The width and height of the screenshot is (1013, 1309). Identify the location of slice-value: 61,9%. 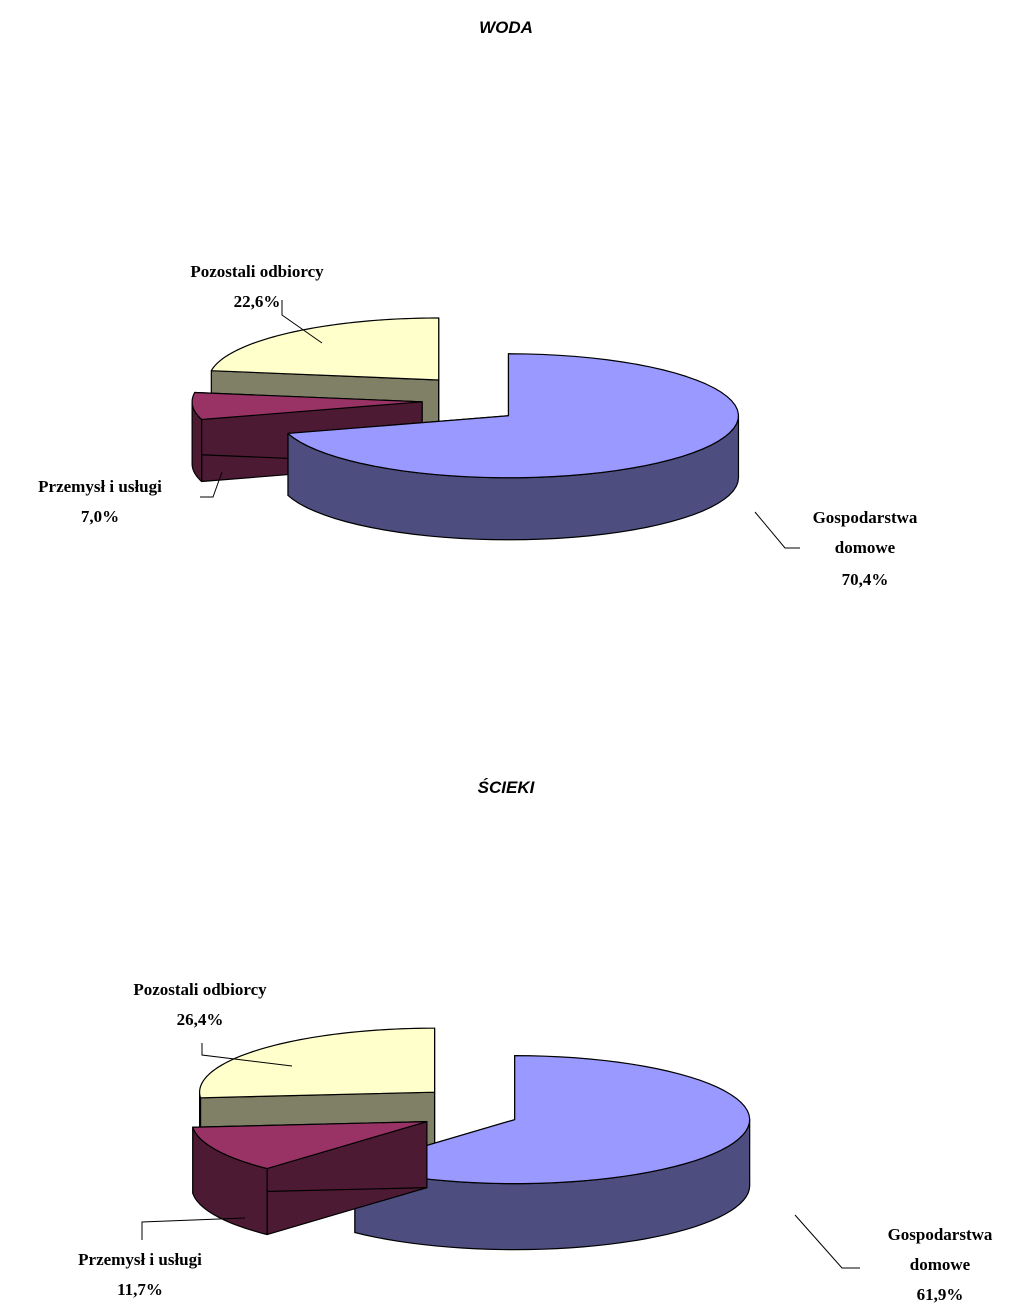
(940, 1294).